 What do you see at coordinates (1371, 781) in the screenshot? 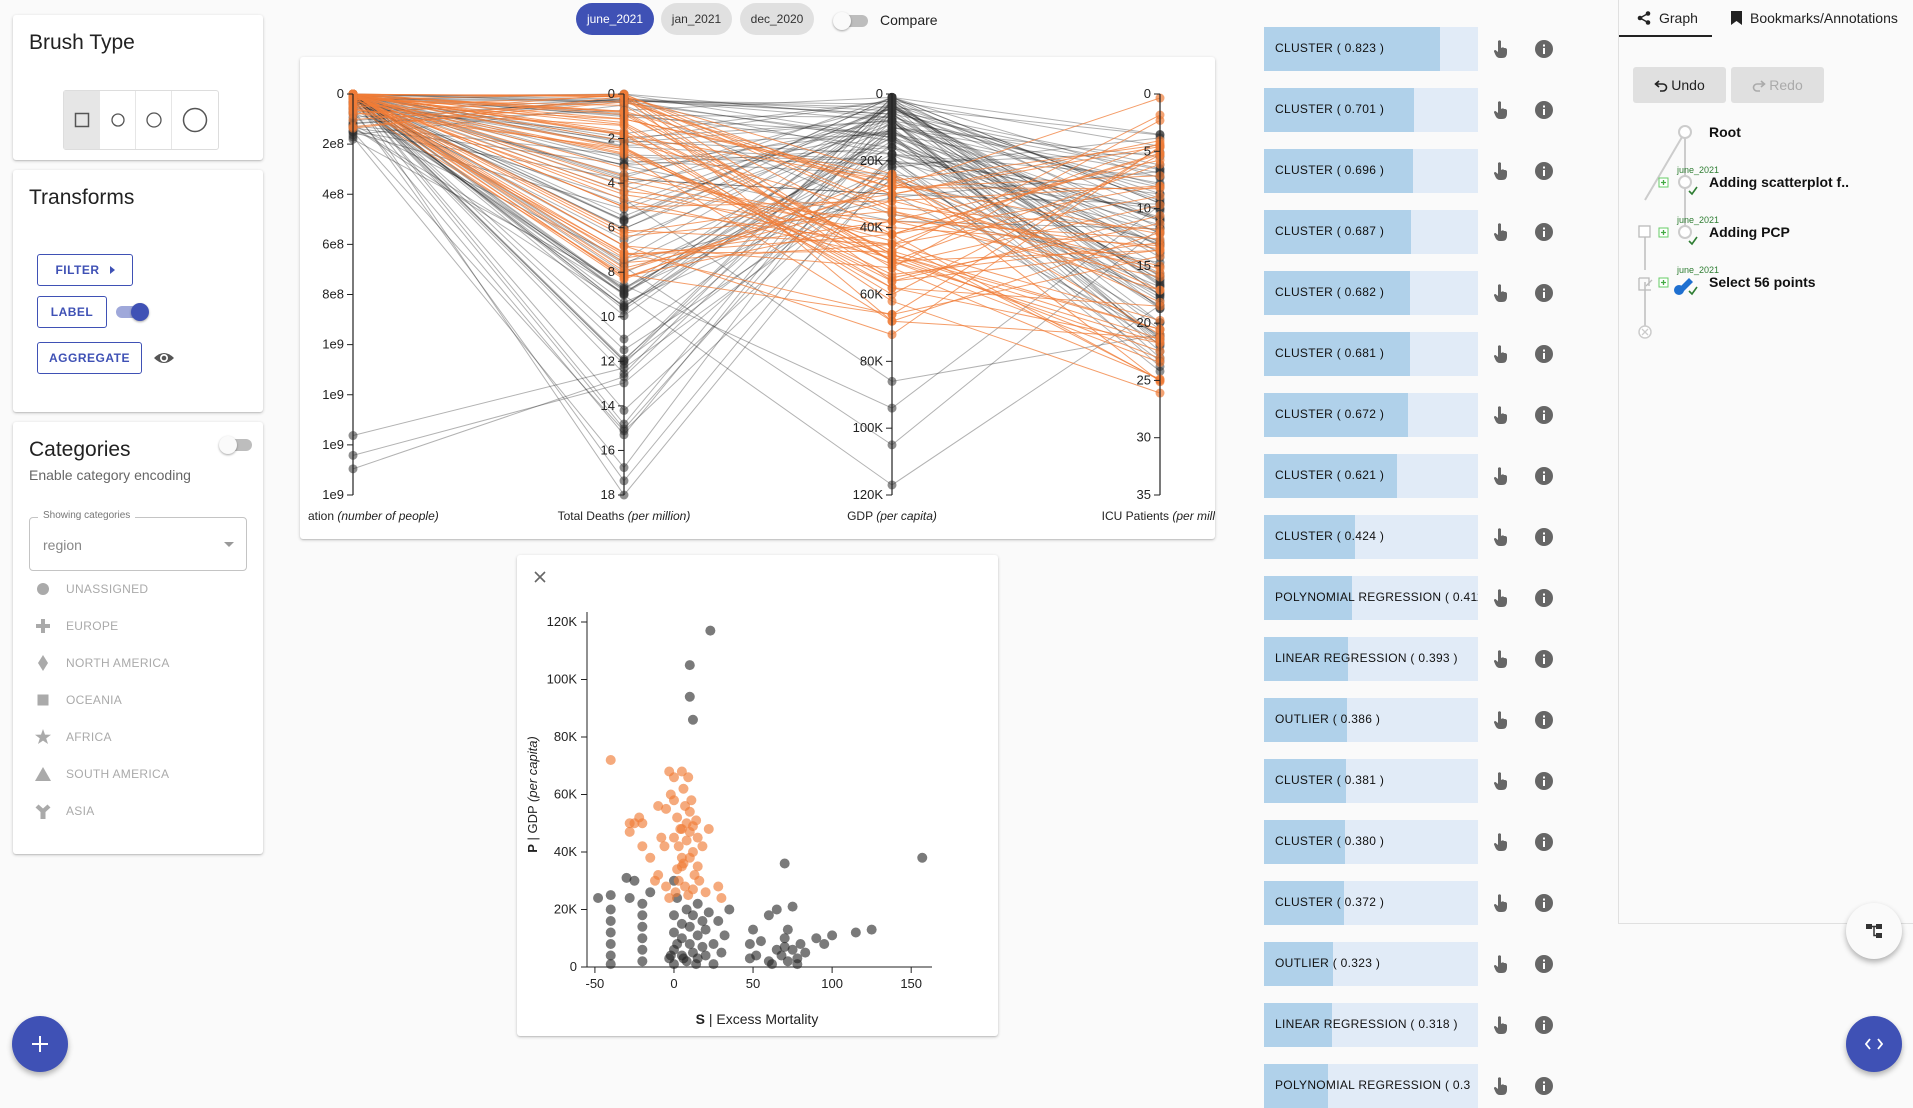
I see `recommendation-item: CLUSTER ( 0.381 )` at bounding box center [1371, 781].